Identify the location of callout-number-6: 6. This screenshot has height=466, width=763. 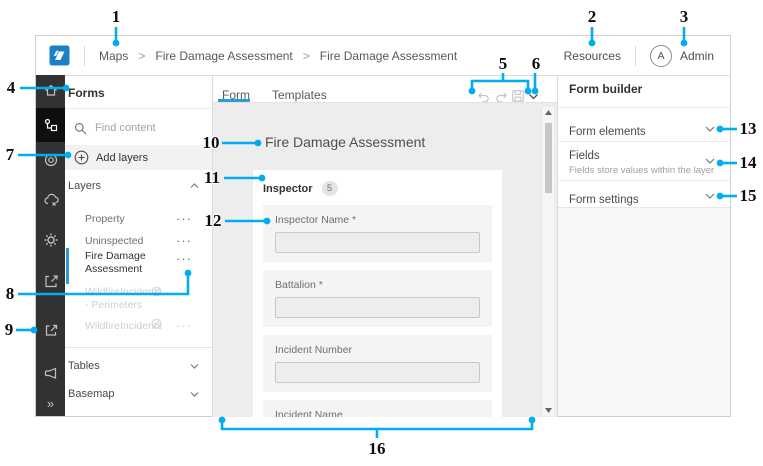
(536, 63).